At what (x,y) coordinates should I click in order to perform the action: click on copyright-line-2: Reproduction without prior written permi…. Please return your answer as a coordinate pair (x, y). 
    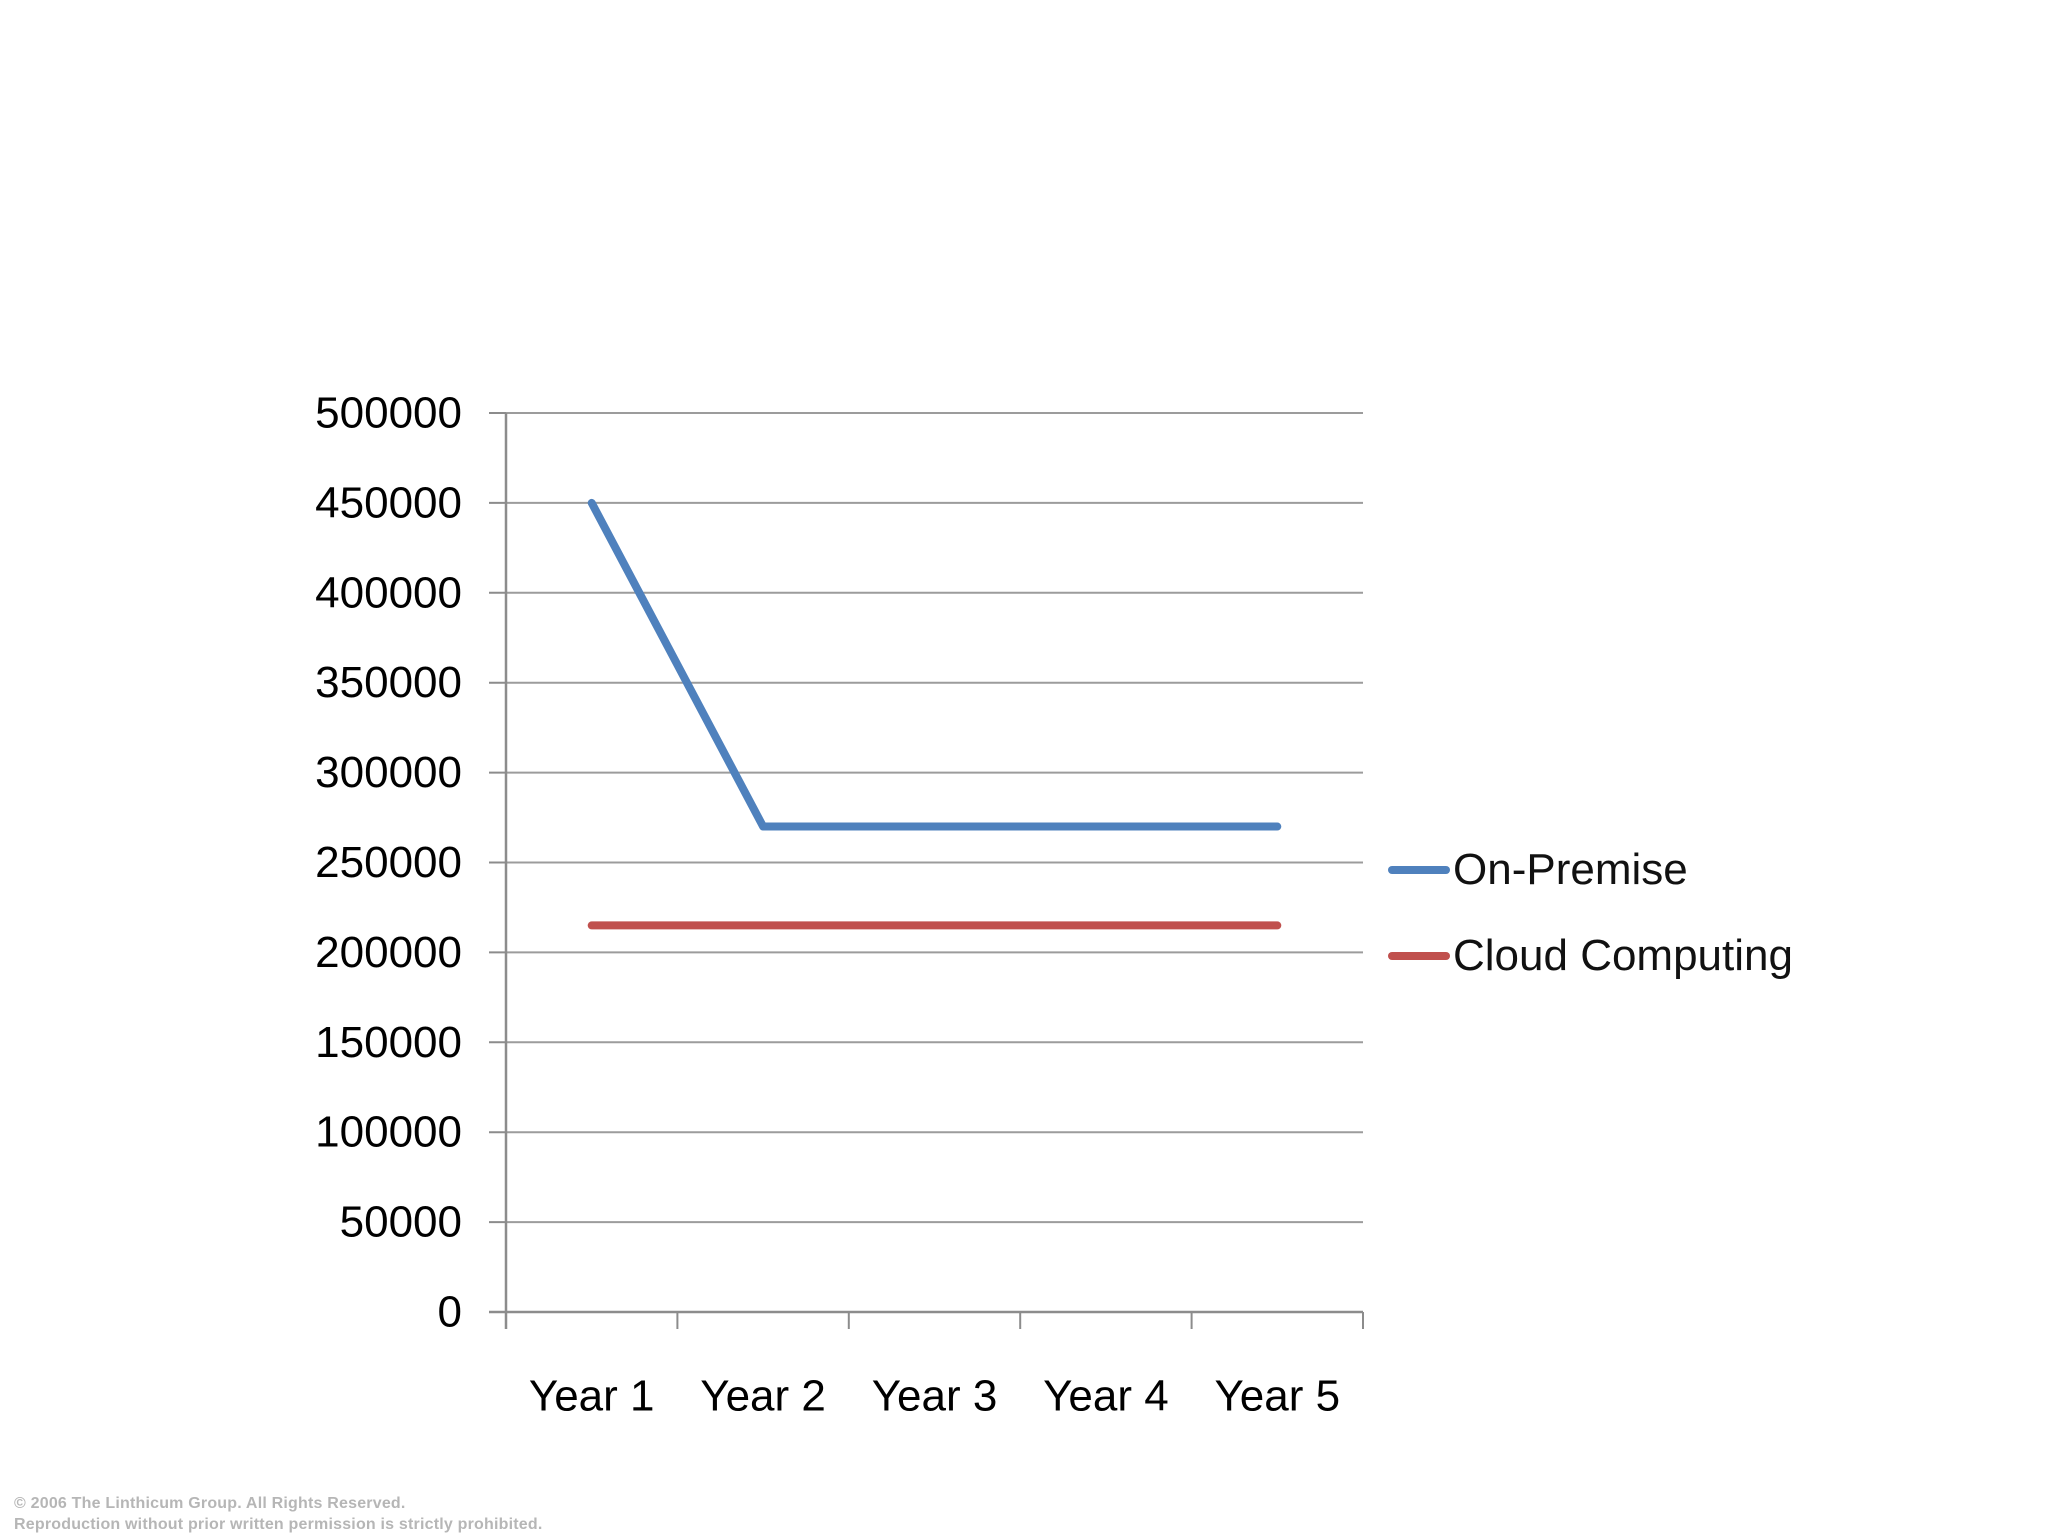
    Looking at the image, I should click on (278, 1524).